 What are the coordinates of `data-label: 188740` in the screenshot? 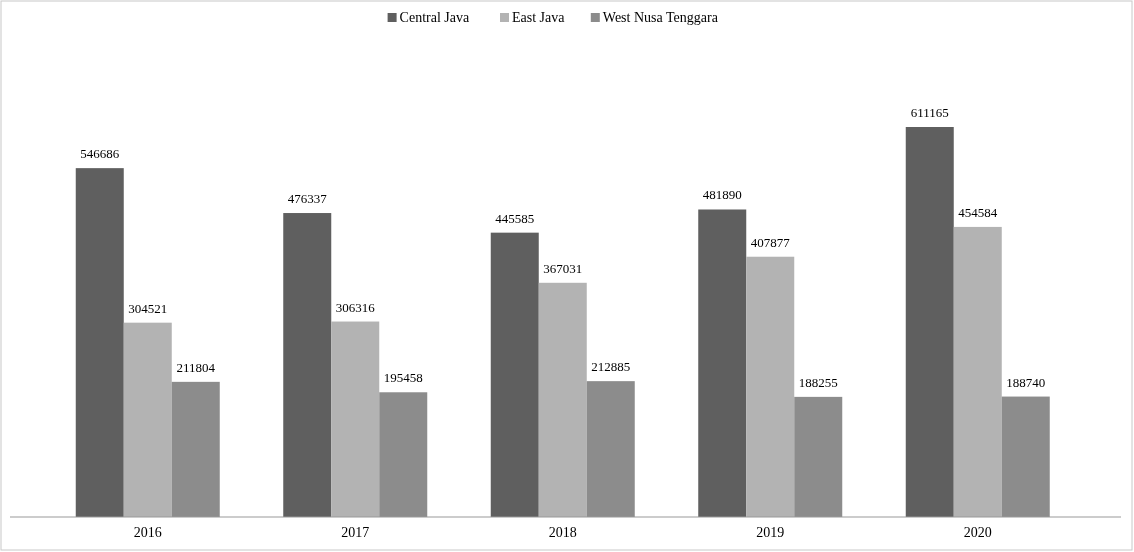 It's located at (1026, 382).